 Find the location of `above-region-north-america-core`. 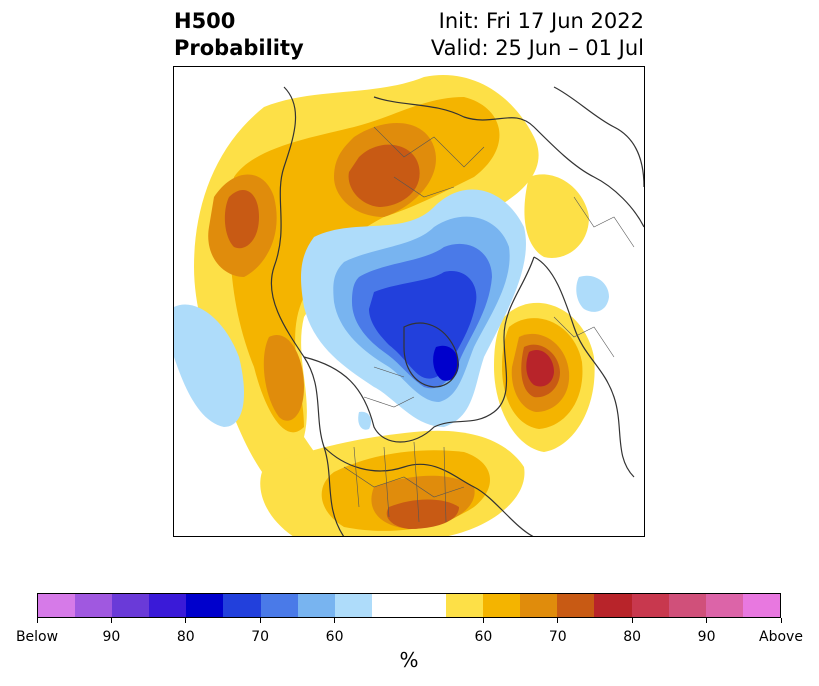

above-region-north-america-core is located at coordinates (422, 514).